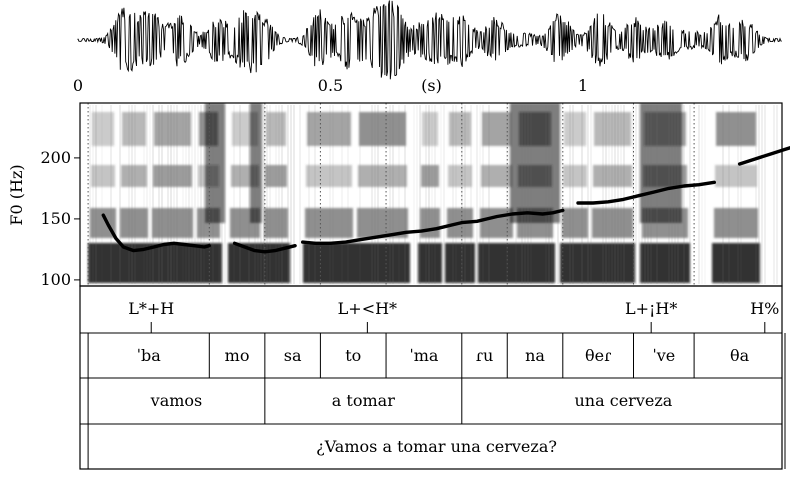 This screenshot has width=790, height=477. I want to click on time-tick-label: 0, so click(78, 85).